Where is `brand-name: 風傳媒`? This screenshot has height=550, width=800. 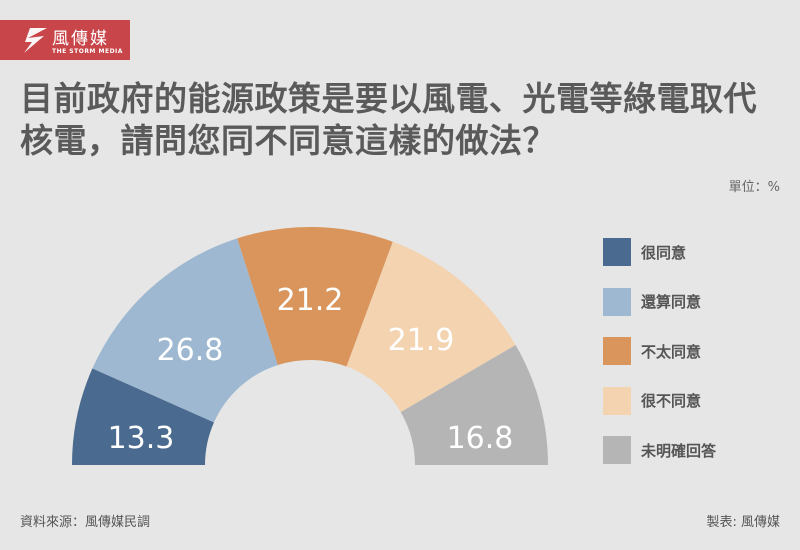 brand-name: 風傳媒 is located at coordinates (80, 39).